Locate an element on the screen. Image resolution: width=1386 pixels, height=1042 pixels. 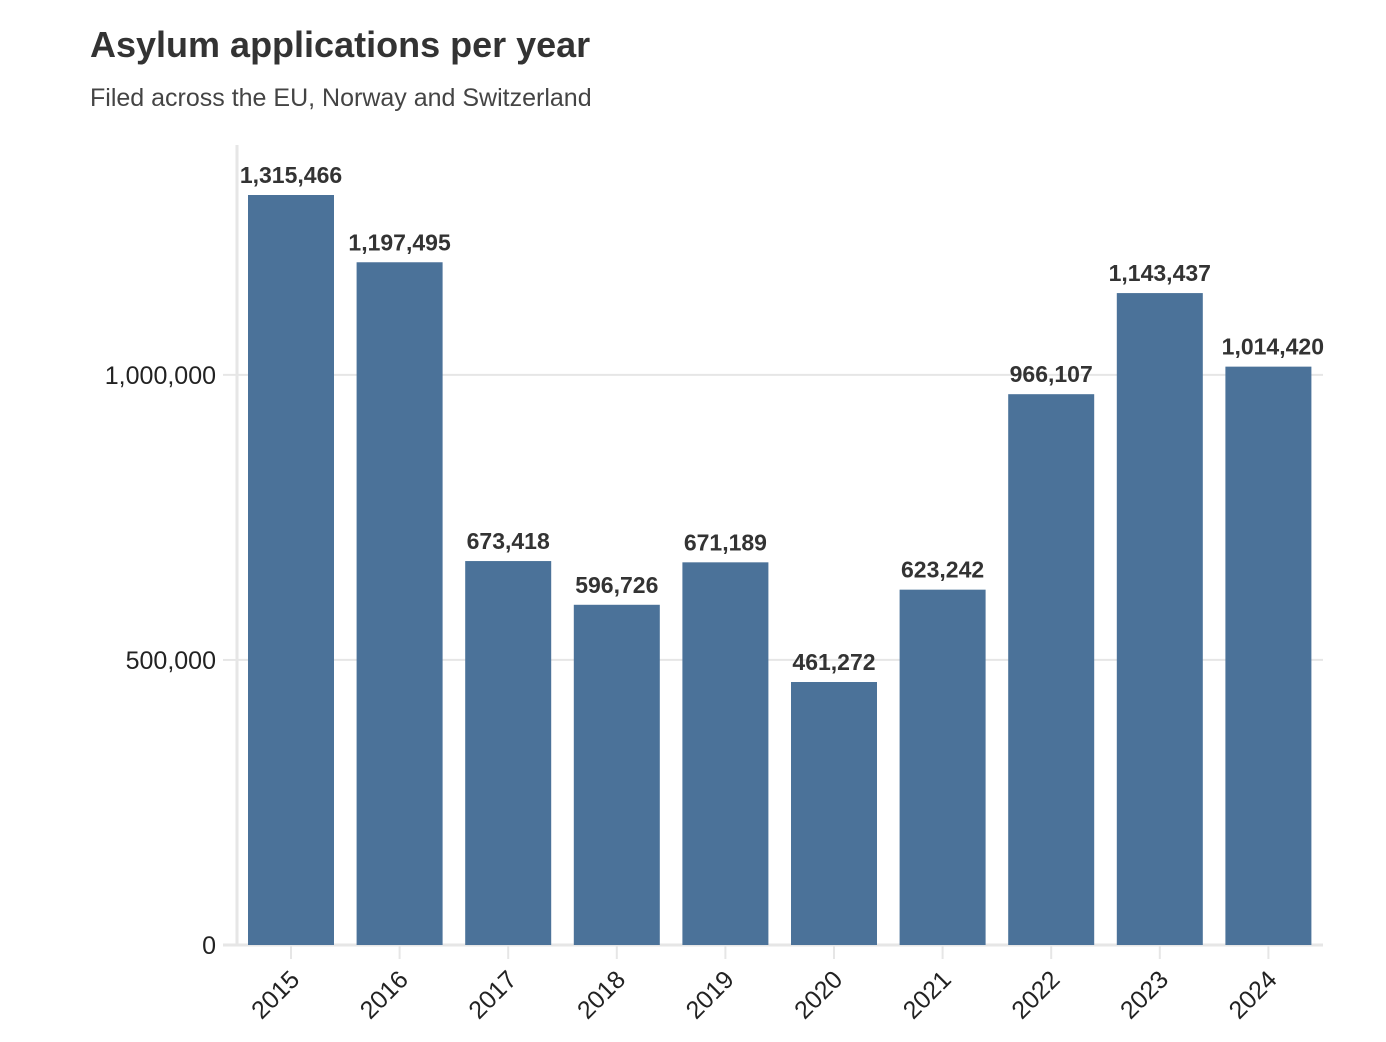
bar-2024 is located at coordinates (1268, 655).